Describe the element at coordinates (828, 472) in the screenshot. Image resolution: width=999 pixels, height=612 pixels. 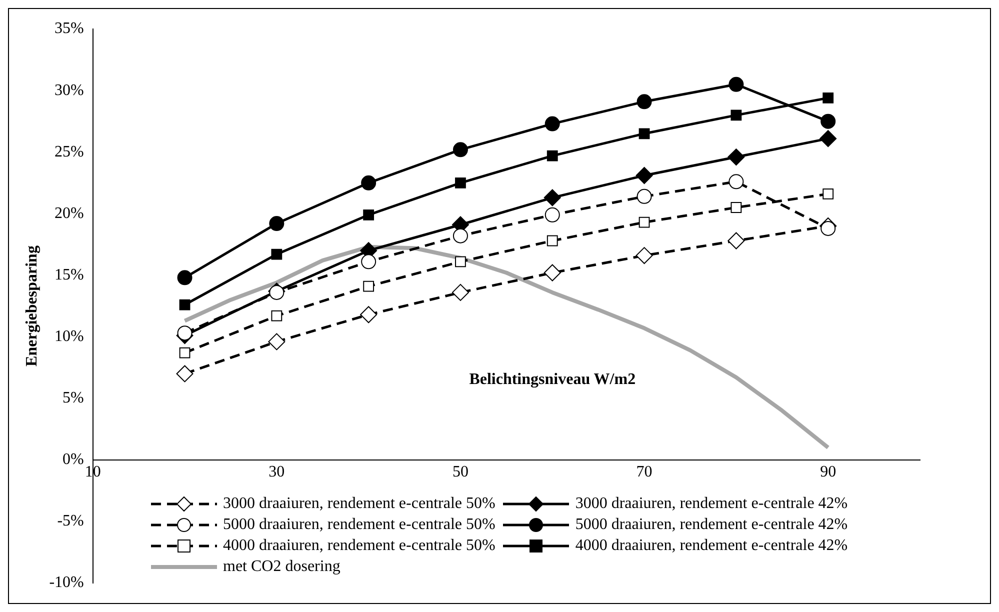
I see `x-tick-label: 90` at that location.